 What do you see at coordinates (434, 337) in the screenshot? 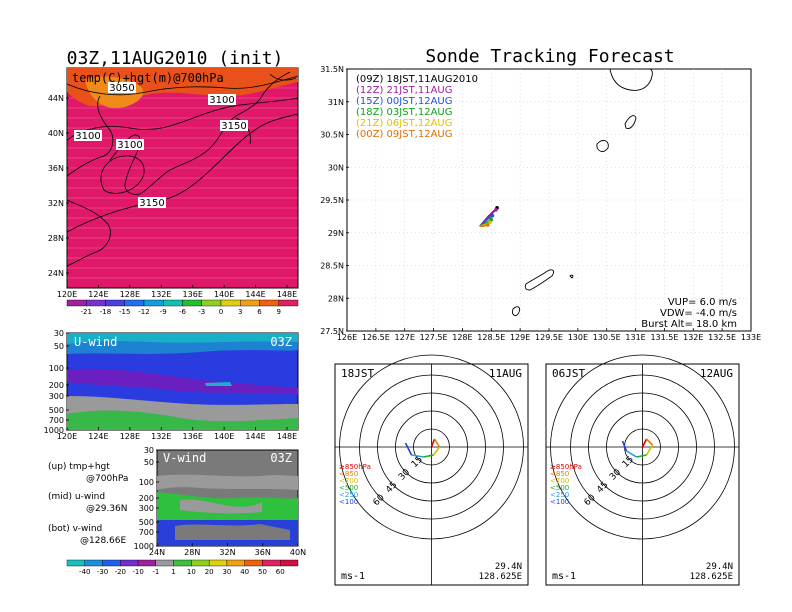
I see `track-lon-label: 127.5E` at bounding box center [434, 337].